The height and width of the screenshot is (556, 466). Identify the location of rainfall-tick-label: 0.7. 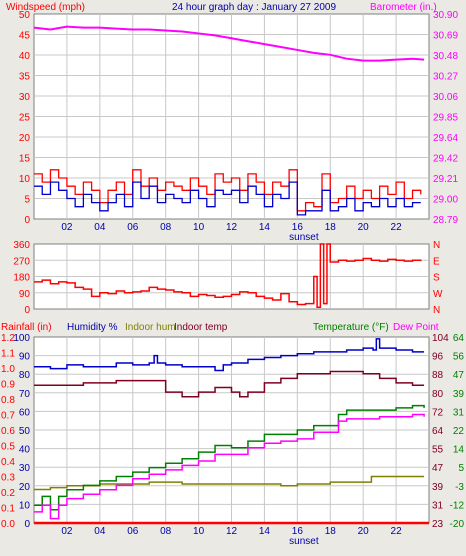
(8, 416).